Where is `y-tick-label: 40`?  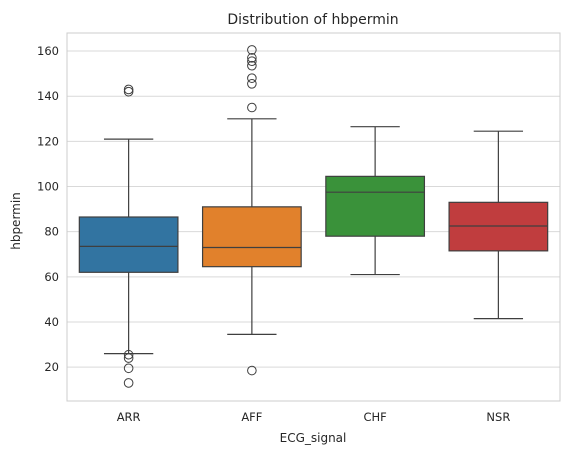 y-tick-label: 40 is located at coordinates (51, 322).